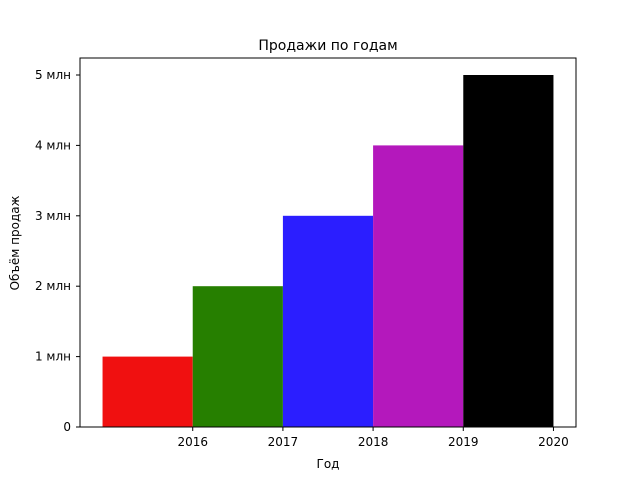 This screenshot has height=480, width=640. What do you see at coordinates (553, 442) in the screenshot?
I see `x-tick-label-4: 2020` at bounding box center [553, 442].